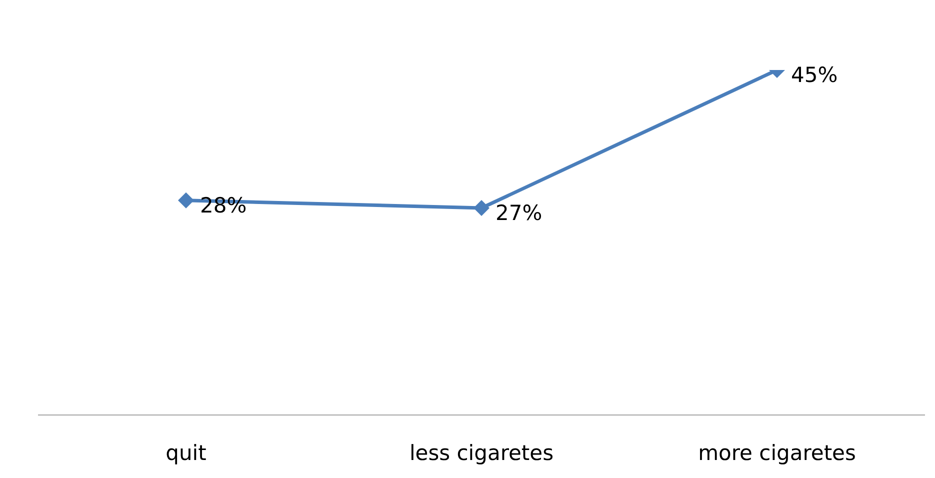 The image size is (935, 478). Describe the element at coordinates (777, 452) in the screenshot. I see `x-tick-label: more cigaretes` at that location.